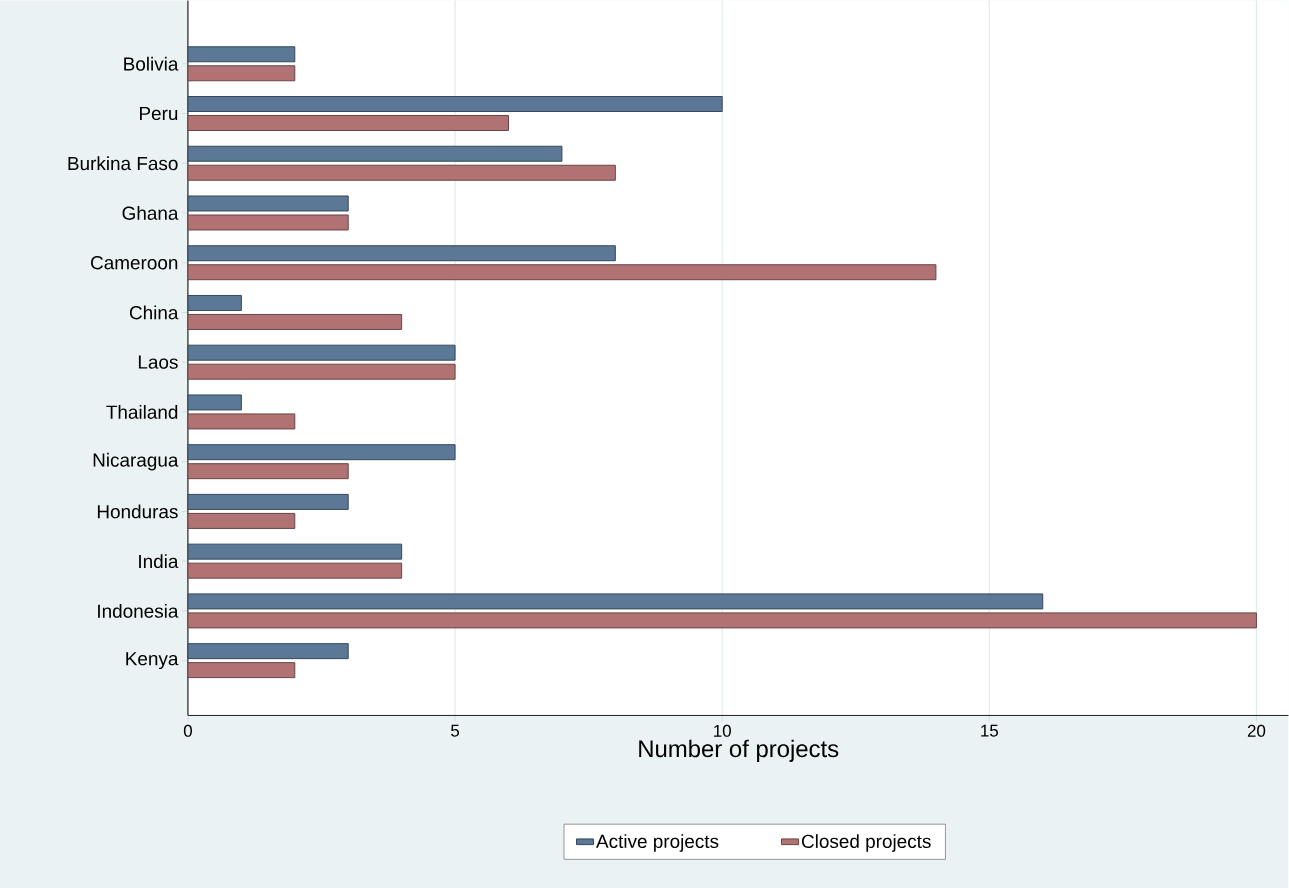 The height and width of the screenshot is (888, 1289). I want to click on x-tick-label: 5, so click(455, 730).